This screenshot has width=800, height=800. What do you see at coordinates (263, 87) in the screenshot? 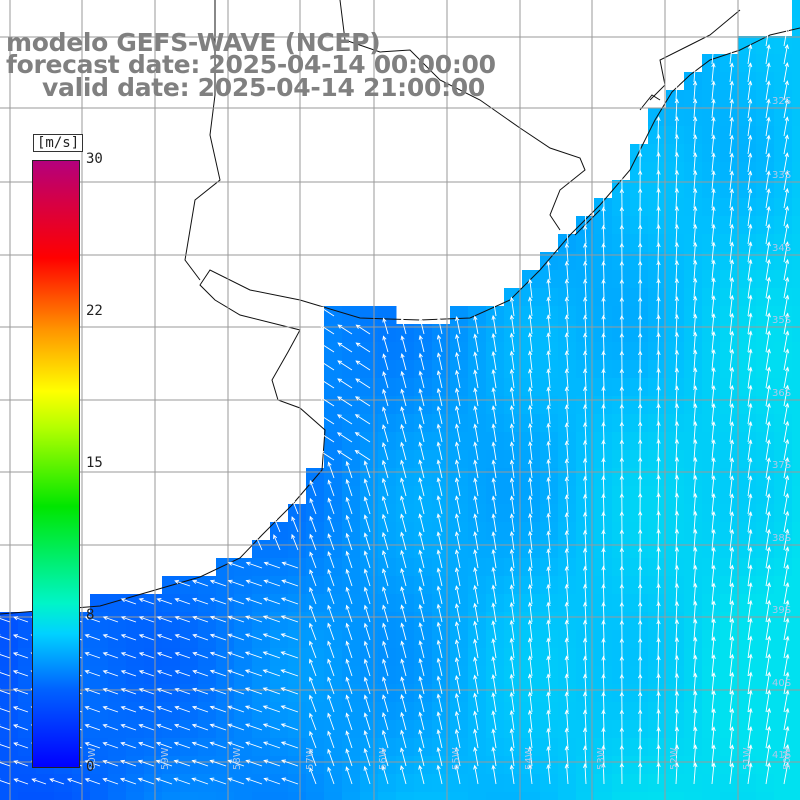
I see `valid-date: valid date: 2025-04-14 21:00:00` at bounding box center [263, 87].